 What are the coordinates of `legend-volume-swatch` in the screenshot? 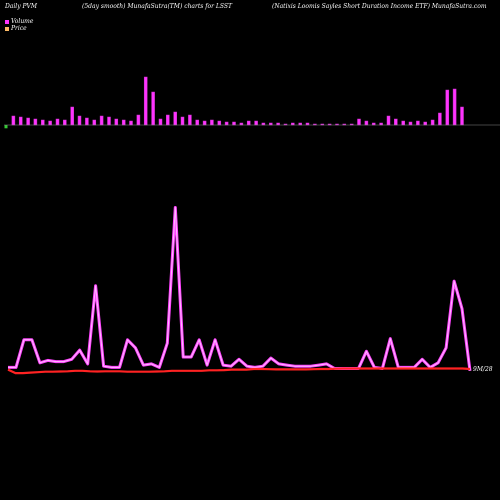 It's located at (7, 21).